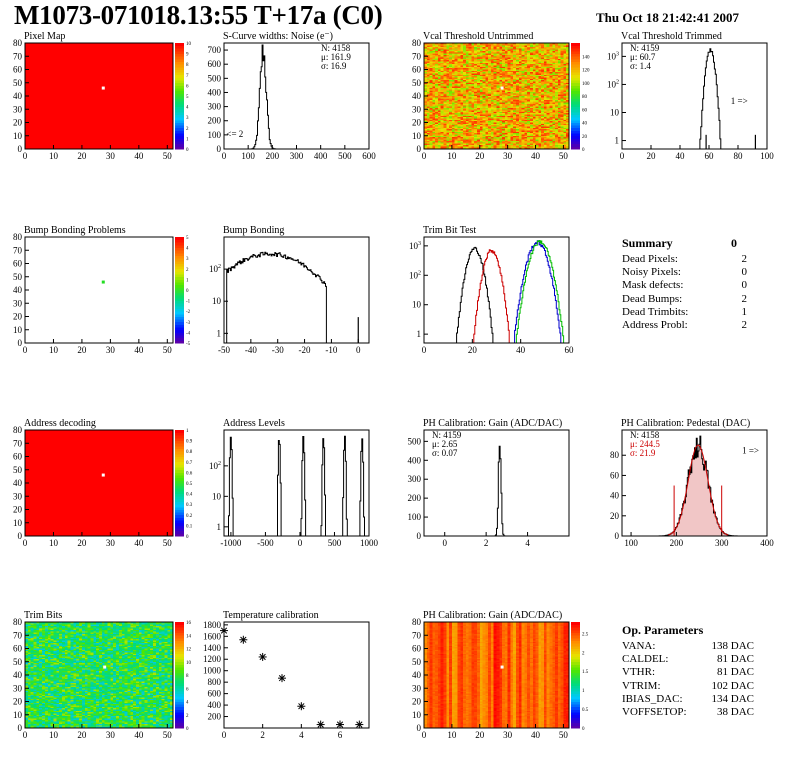 Image resolution: width=796 pixels, height=772 pixels. What do you see at coordinates (417, 305) in the screenshot?
I see `y-tick-label: 10` at bounding box center [417, 305].